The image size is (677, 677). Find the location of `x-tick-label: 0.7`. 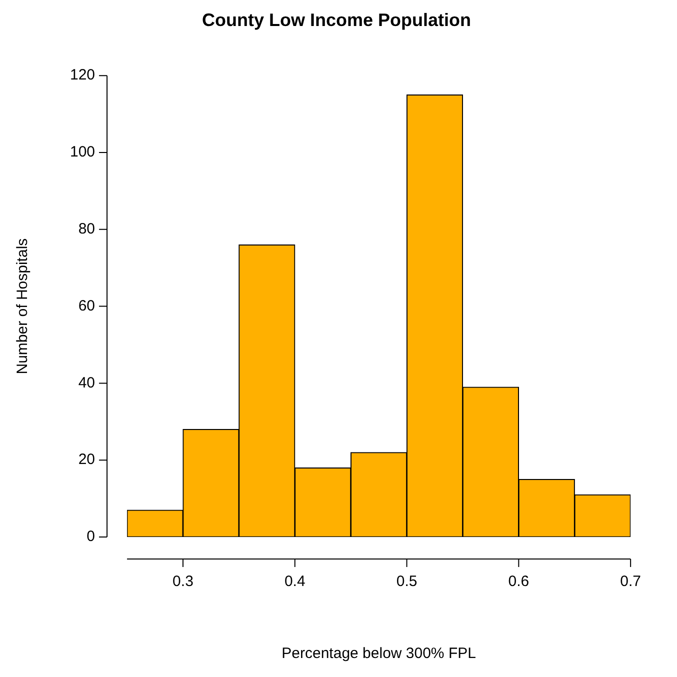

x-tick-label: 0.7 is located at coordinates (631, 581).